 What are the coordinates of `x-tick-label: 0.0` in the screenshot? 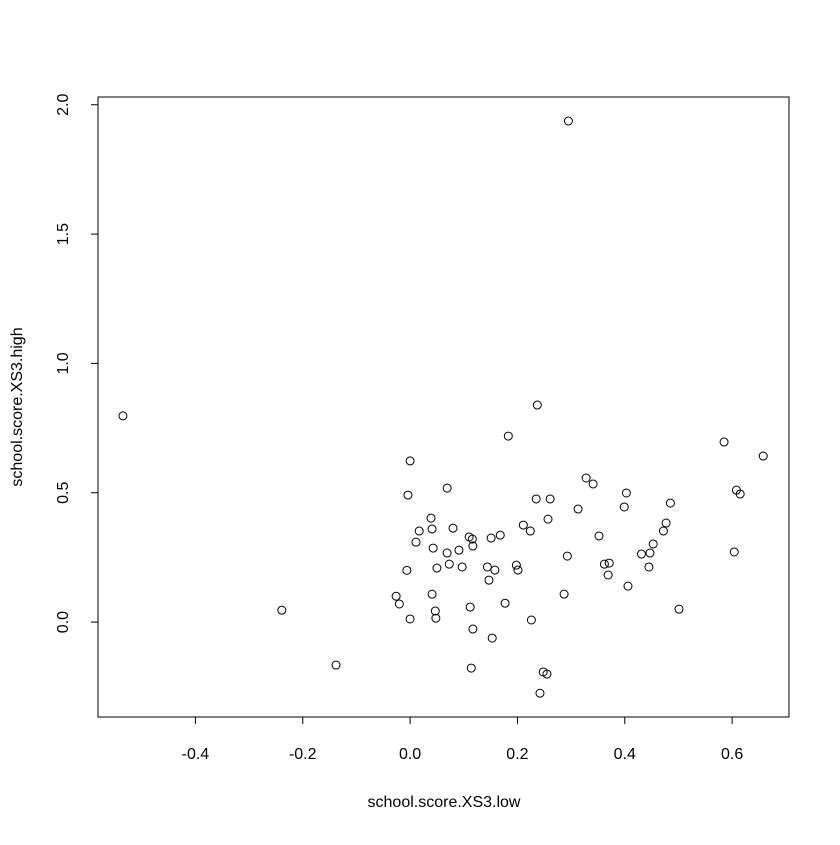 It's located at (410, 754).